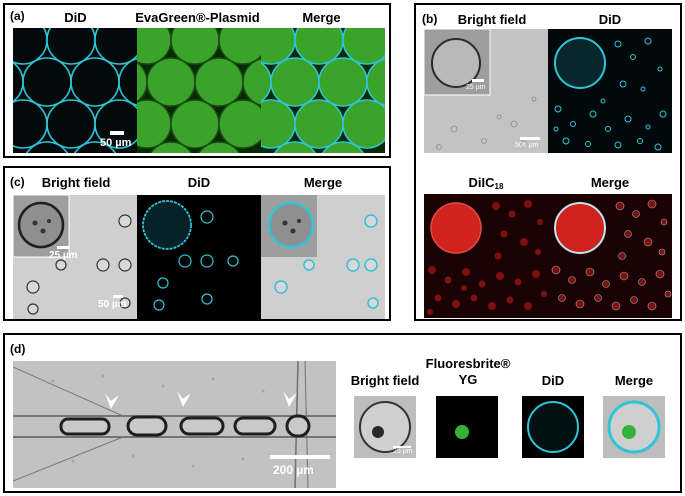 The width and height of the screenshot is (685, 496). I want to click on panel-d-channel-scalebar-label: 200 µm, so click(293, 470).